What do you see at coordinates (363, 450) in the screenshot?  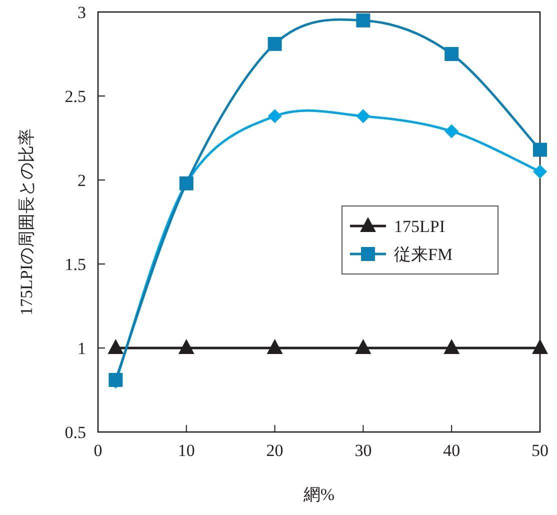 I see `x-tick-label: 30` at bounding box center [363, 450].